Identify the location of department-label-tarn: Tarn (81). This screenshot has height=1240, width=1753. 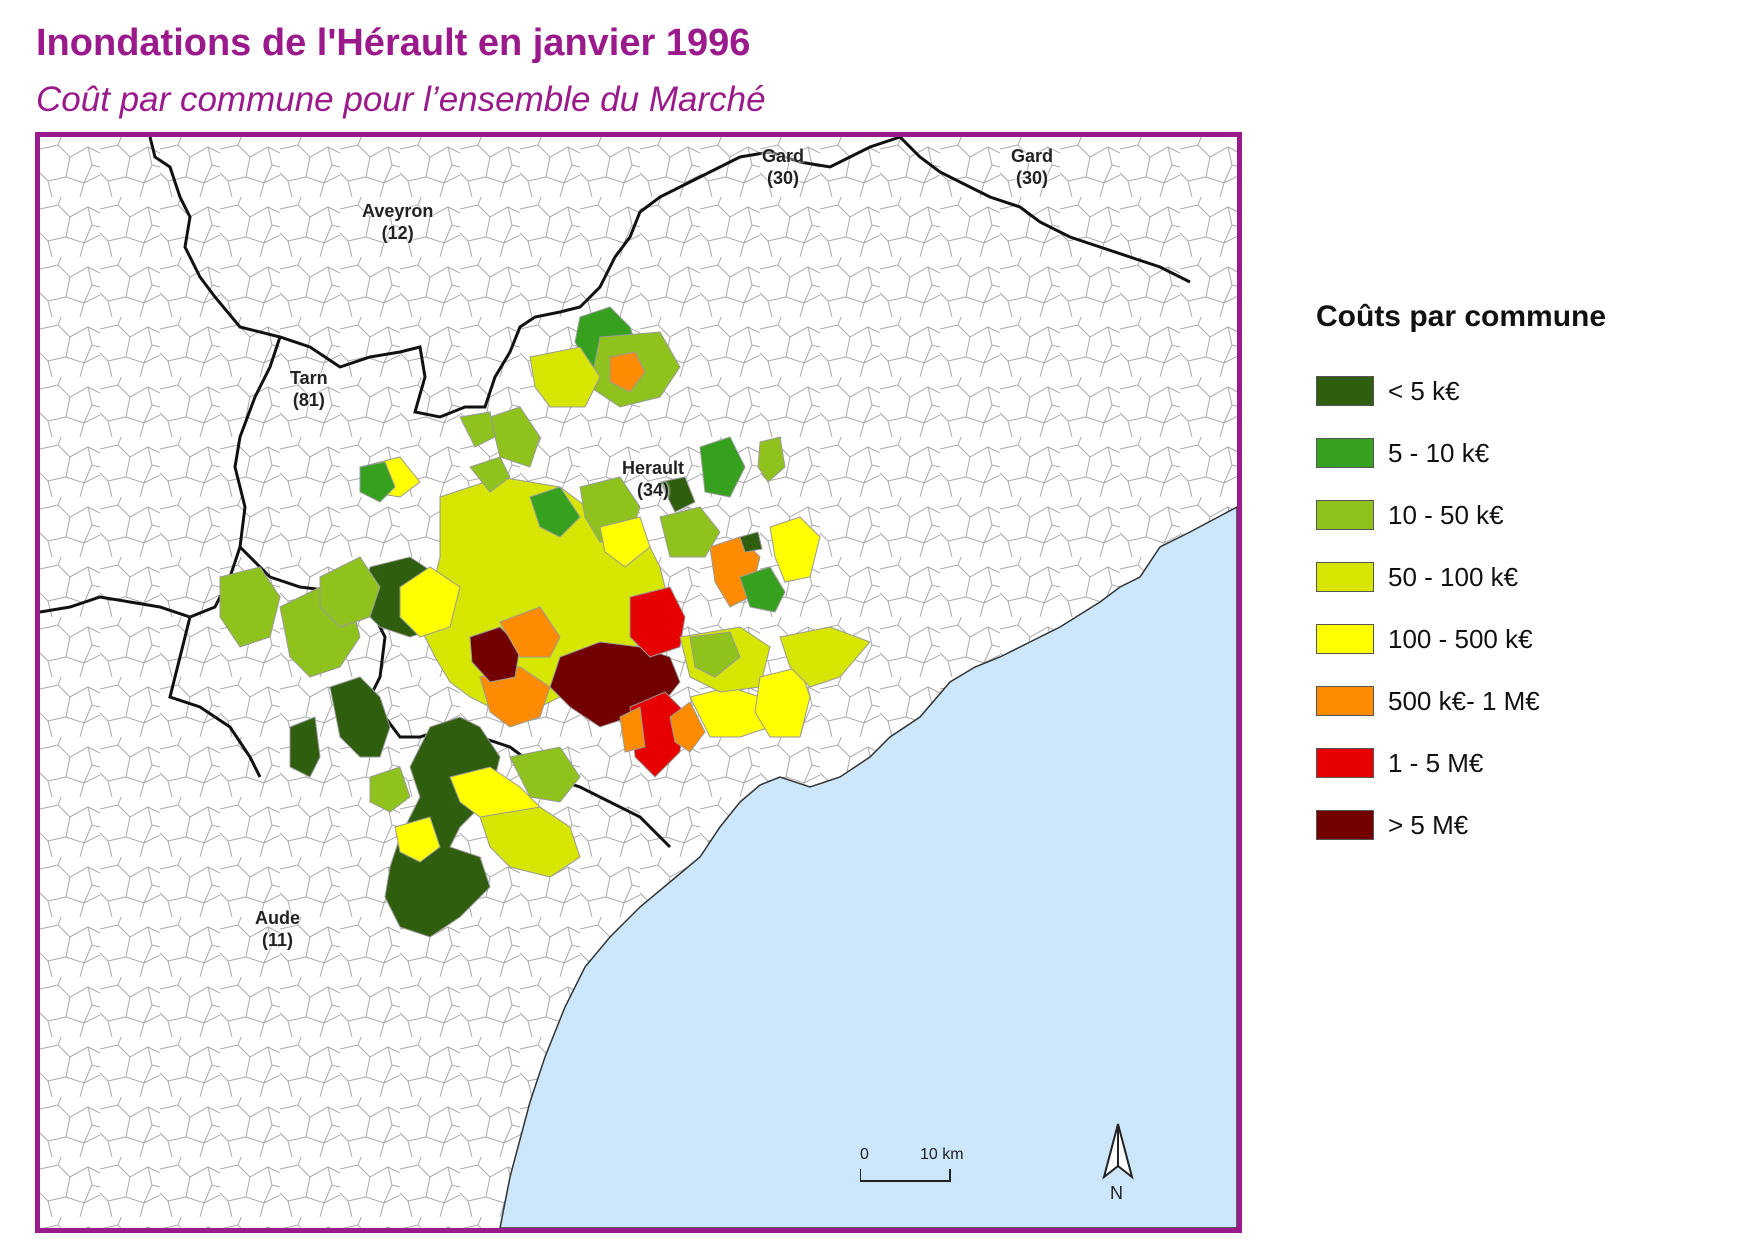
(309, 389).